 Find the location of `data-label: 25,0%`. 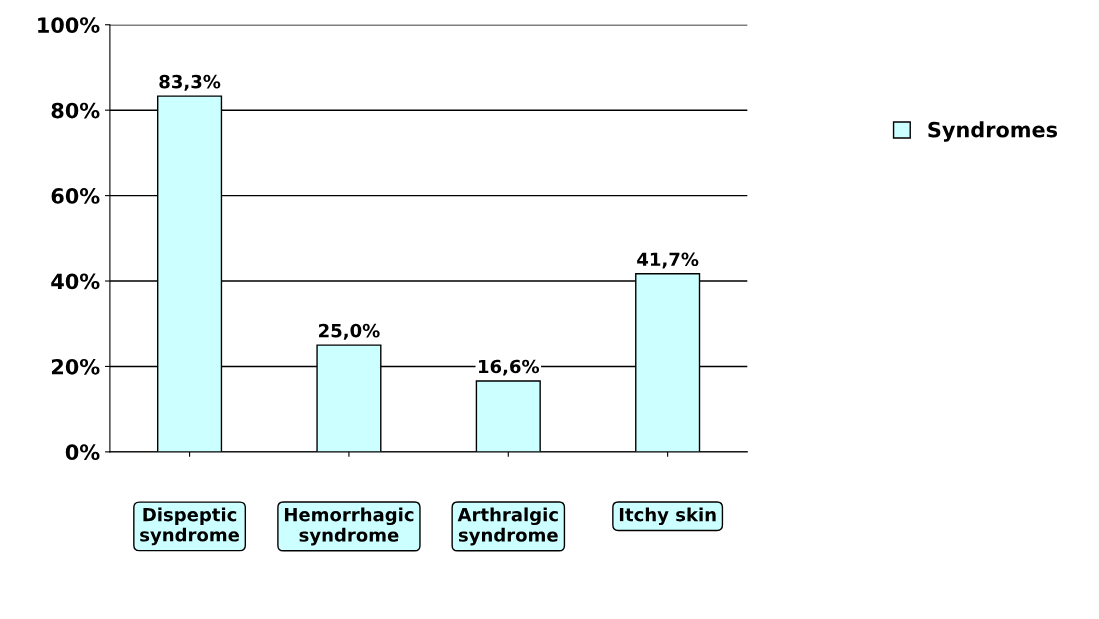

data-label: 25,0% is located at coordinates (349, 331).